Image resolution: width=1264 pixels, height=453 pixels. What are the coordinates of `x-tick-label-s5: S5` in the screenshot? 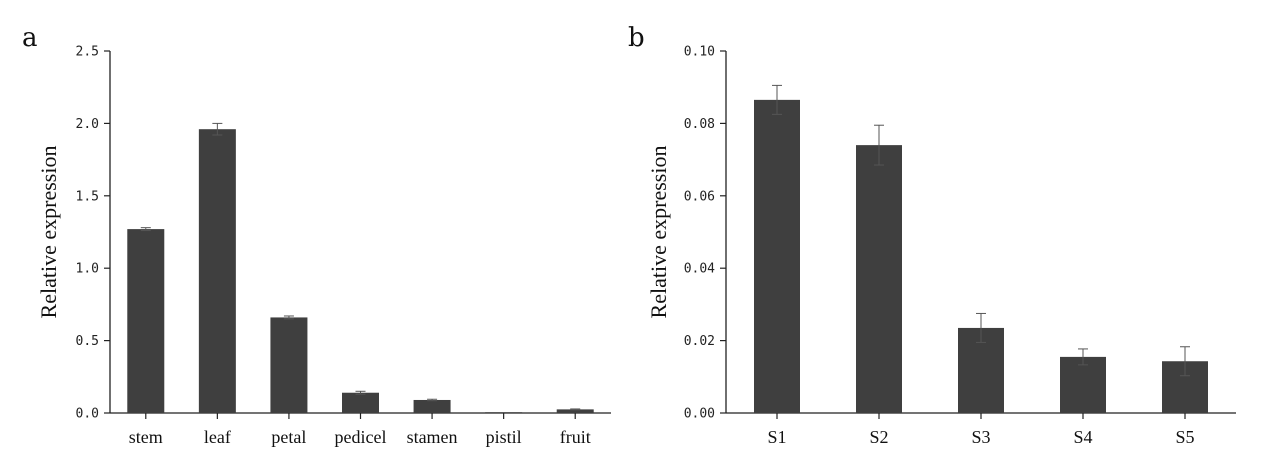 It's located at (1184, 437).